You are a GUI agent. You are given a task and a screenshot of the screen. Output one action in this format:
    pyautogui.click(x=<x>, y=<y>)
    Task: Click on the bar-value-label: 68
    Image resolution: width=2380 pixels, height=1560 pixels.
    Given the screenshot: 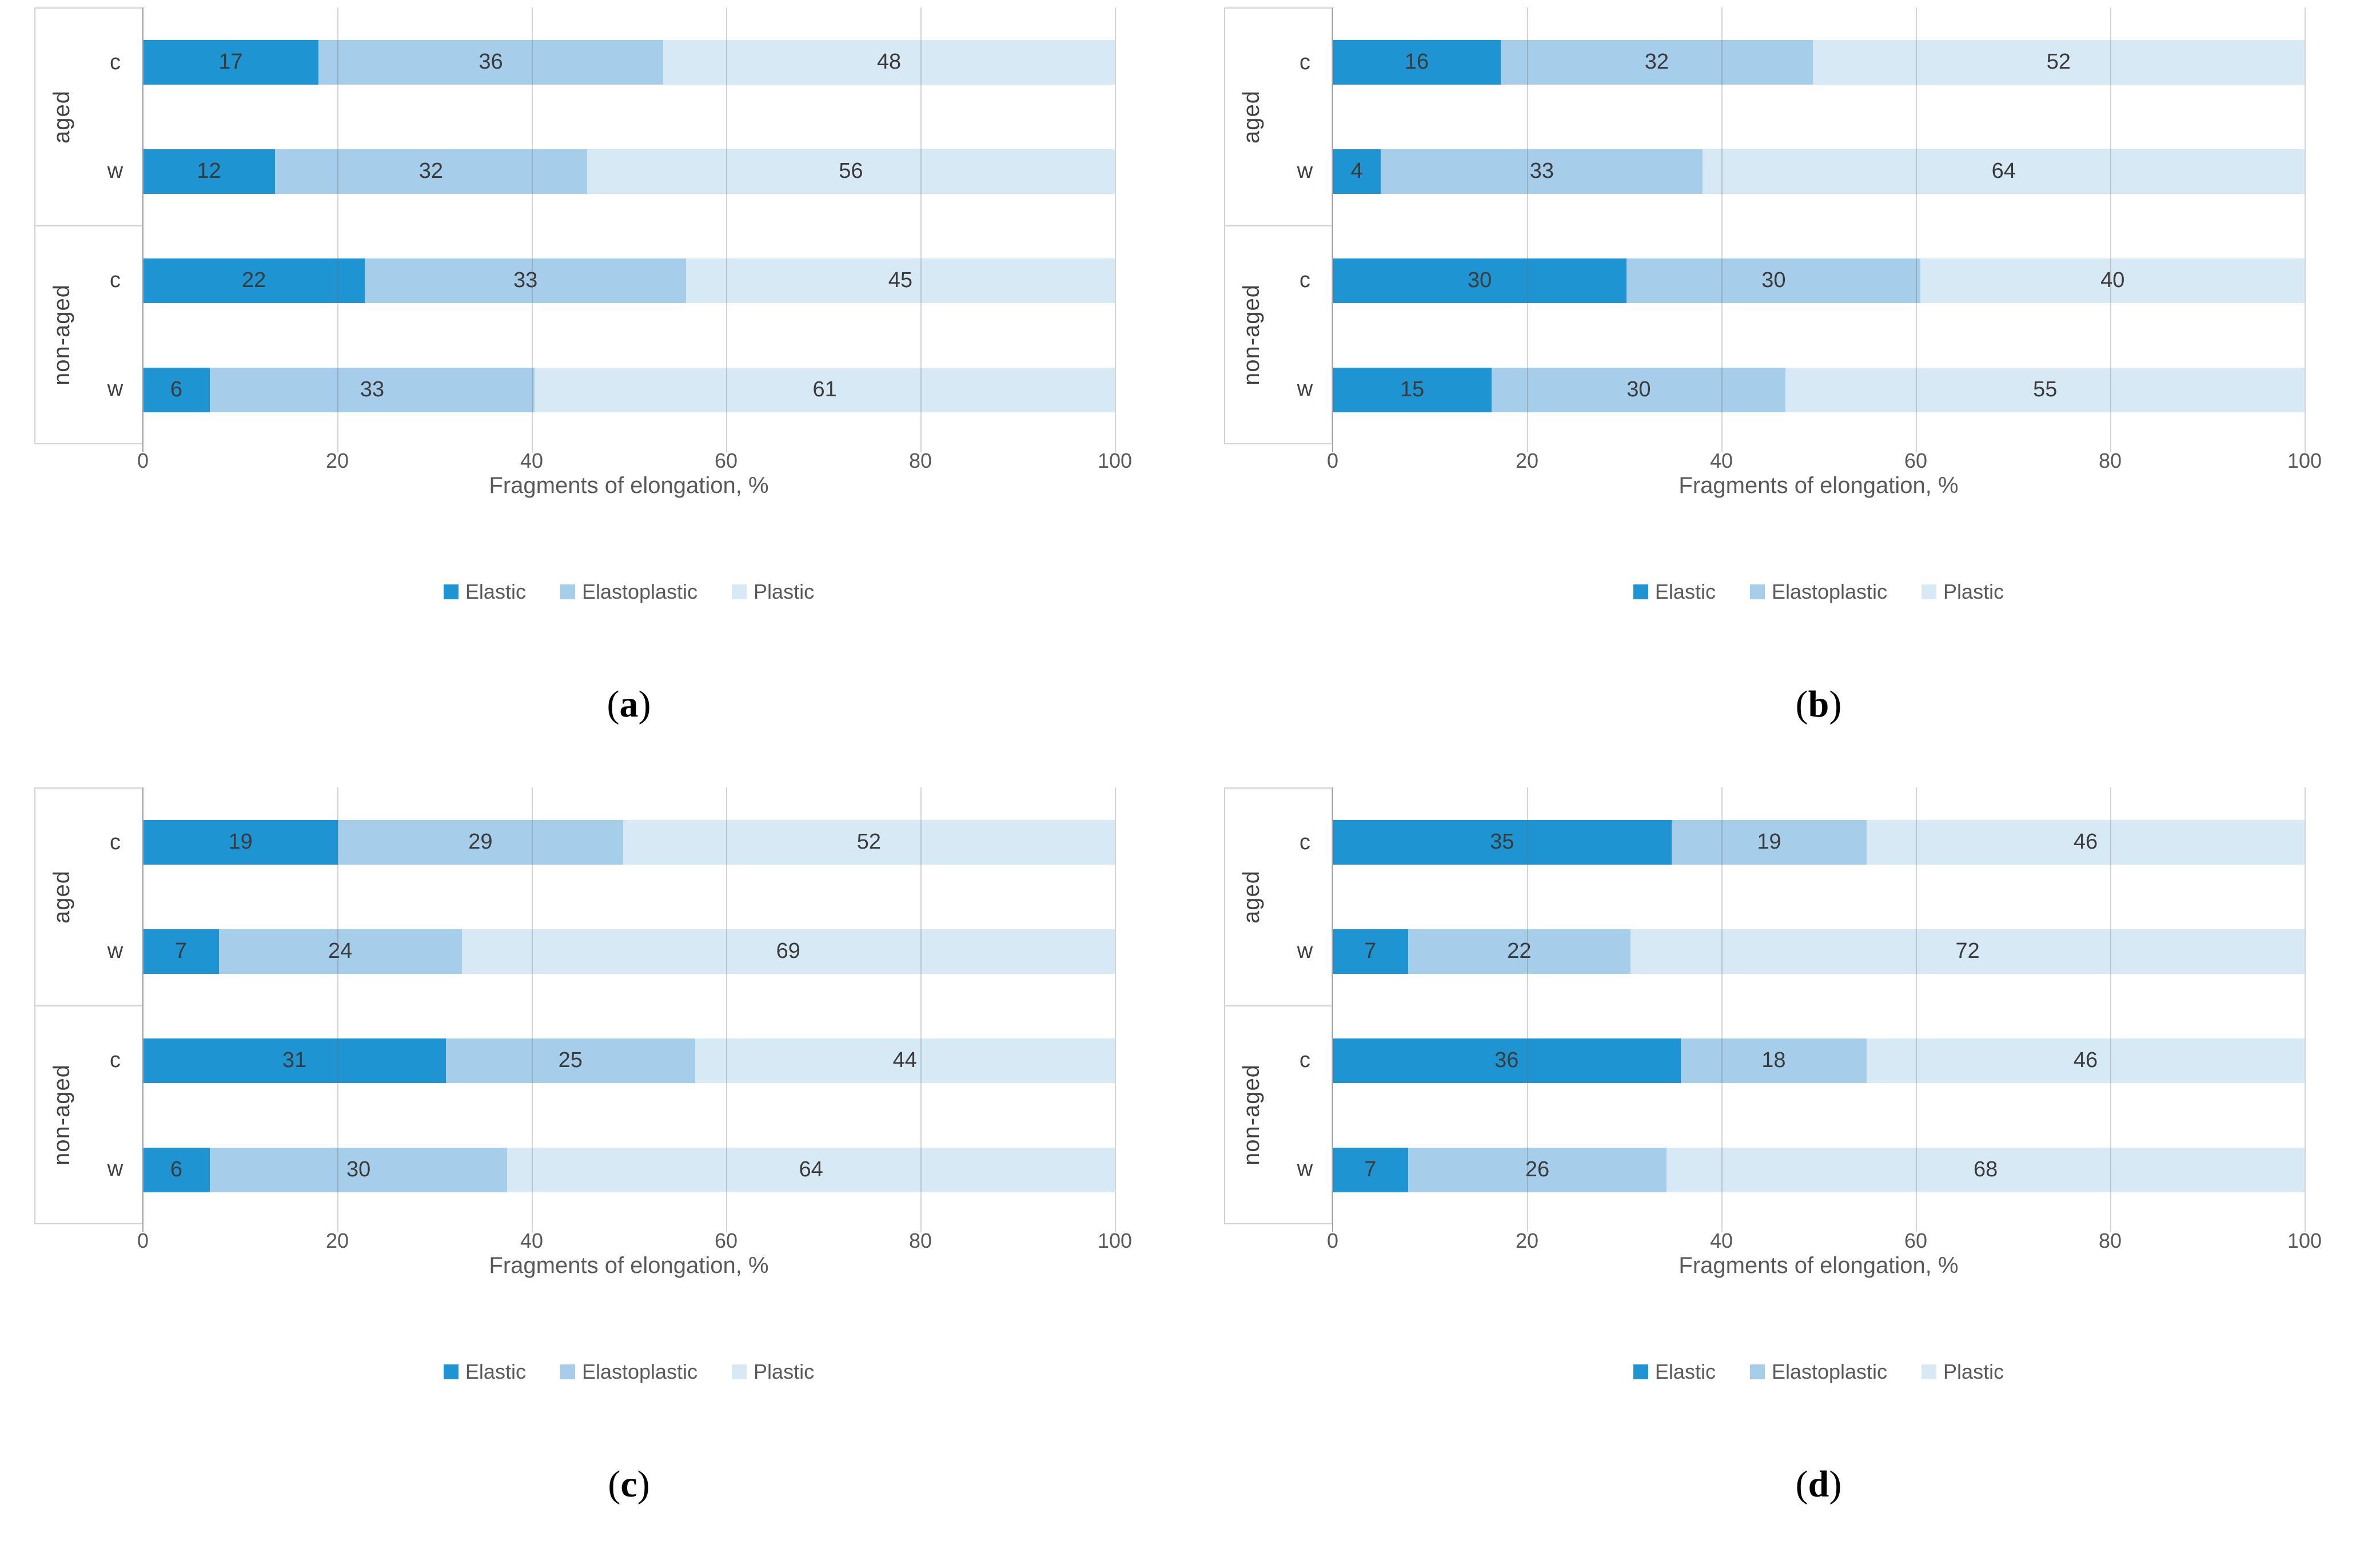 What is the action you would take?
    pyautogui.click(x=1986, y=1169)
    